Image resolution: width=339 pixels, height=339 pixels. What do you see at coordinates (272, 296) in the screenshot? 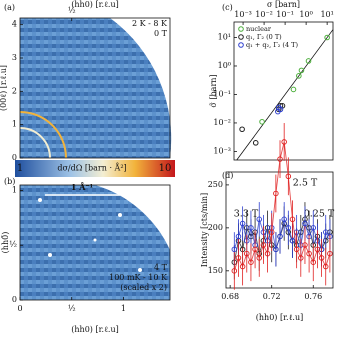
I see `x-tick-label: 0.72` at bounding box center [272, 296].